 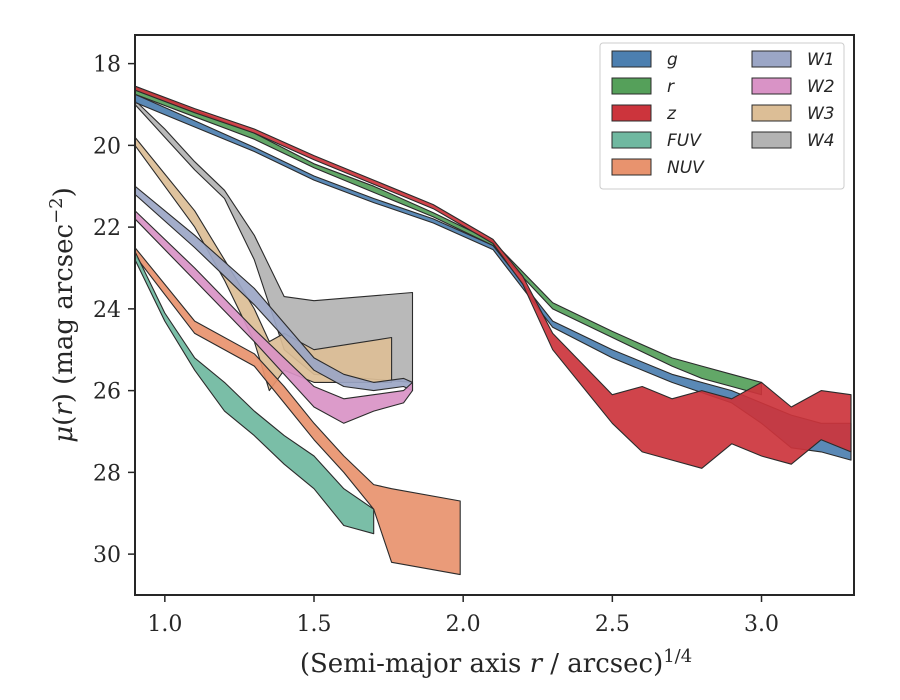 I want to click on legend-label-z: z, so click(x=671, y=114).